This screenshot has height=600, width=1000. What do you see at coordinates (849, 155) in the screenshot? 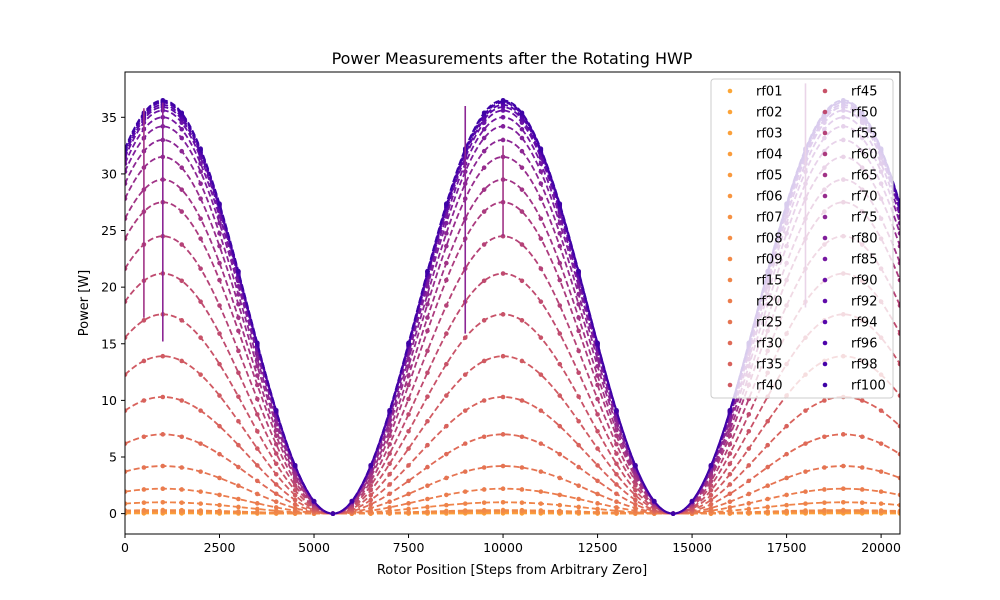
I see `legend-item-rf60: rf60` at bounding box center [849, 155].